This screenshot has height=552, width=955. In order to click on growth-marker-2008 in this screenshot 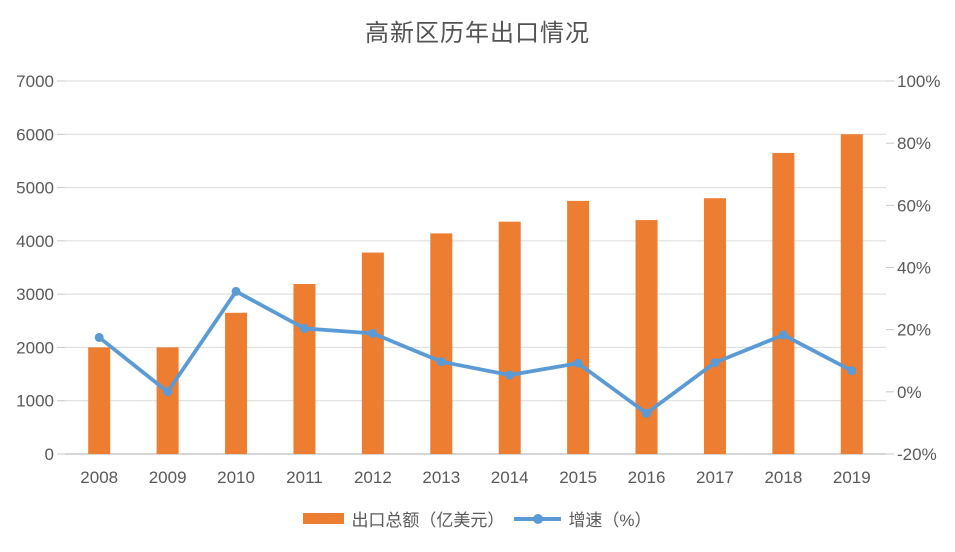, I will do `click(99, 337)`.